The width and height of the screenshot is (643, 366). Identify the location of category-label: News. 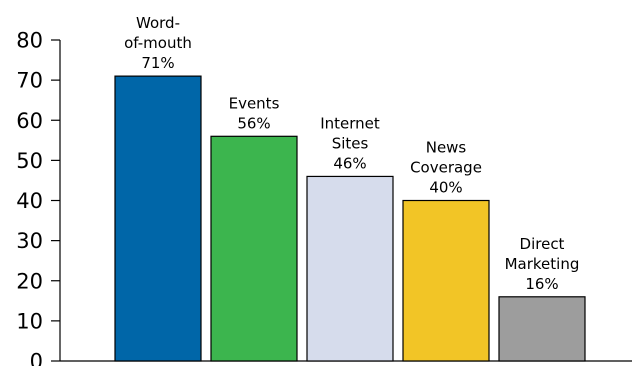
(446, 148).